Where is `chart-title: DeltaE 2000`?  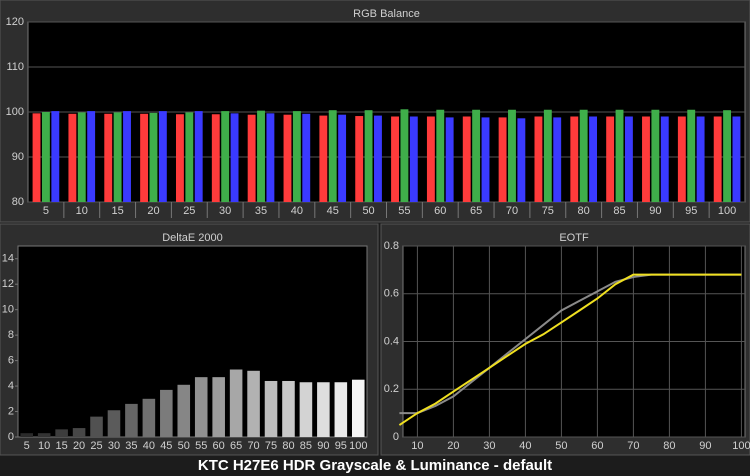
chart-title: DeltaE 2000 is located at coordinates (192, 238).